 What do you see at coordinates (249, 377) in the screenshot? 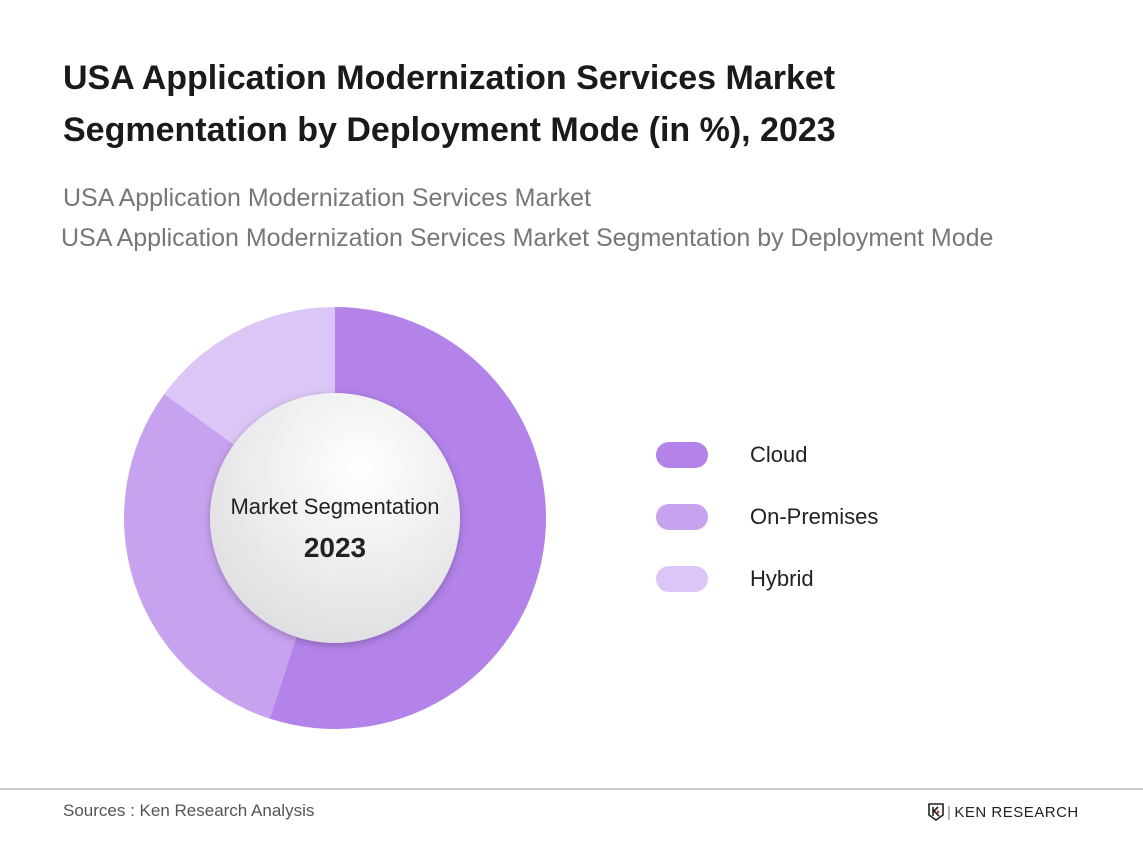
I see `slice-hybrid` at bounding box center [249, 377].